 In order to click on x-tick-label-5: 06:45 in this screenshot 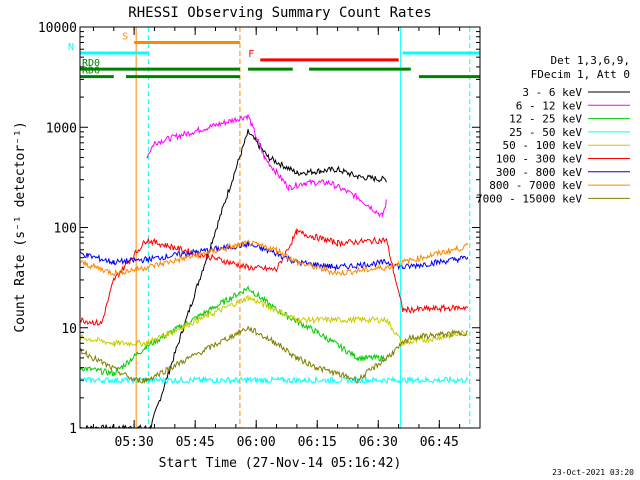, I will do `click(439, 442)`.